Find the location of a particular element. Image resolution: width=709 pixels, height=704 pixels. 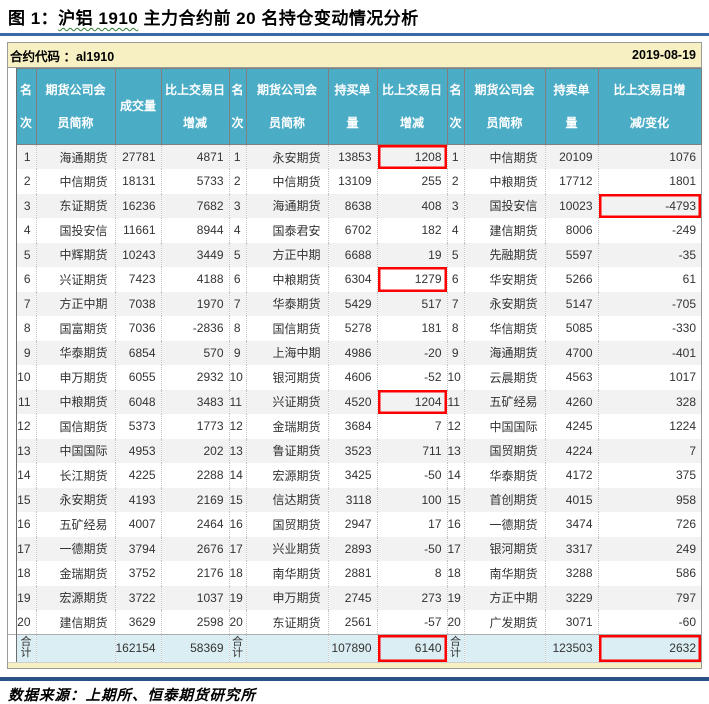

buy-volume-cell: 2881 is located at coordinates (352, 573).